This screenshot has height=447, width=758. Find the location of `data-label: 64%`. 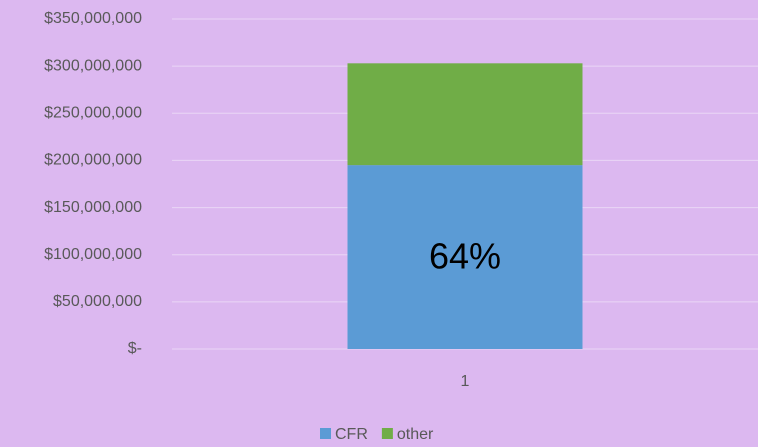

data-label: 64% is located at coordinates (465, 256).